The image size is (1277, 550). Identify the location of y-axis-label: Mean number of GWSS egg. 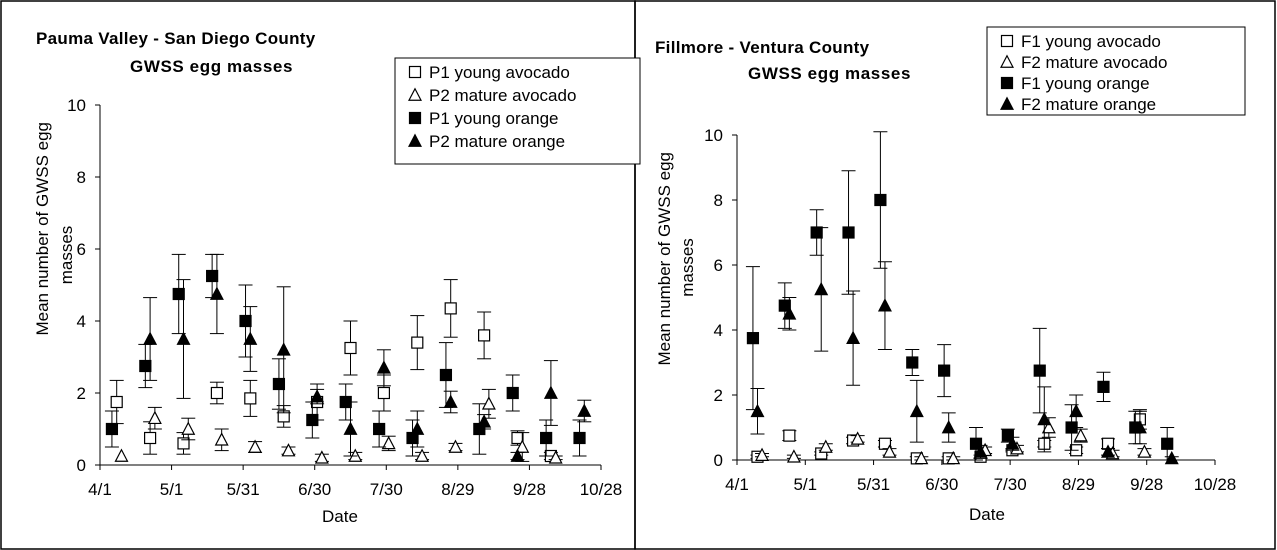
(42, 229).